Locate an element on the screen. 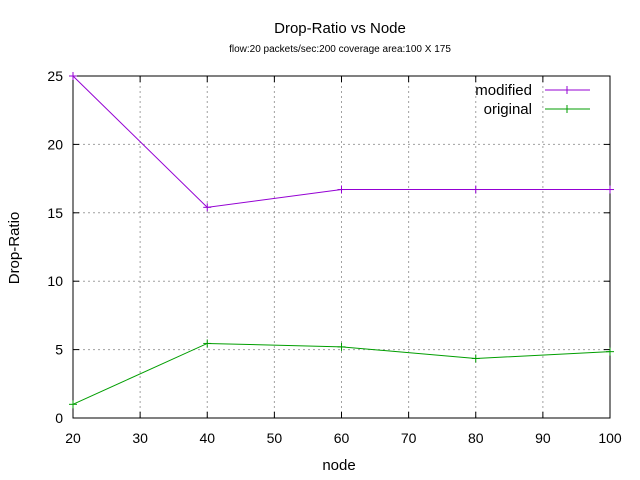  x-tick-label: 60 is located at coordinates (342, 438).